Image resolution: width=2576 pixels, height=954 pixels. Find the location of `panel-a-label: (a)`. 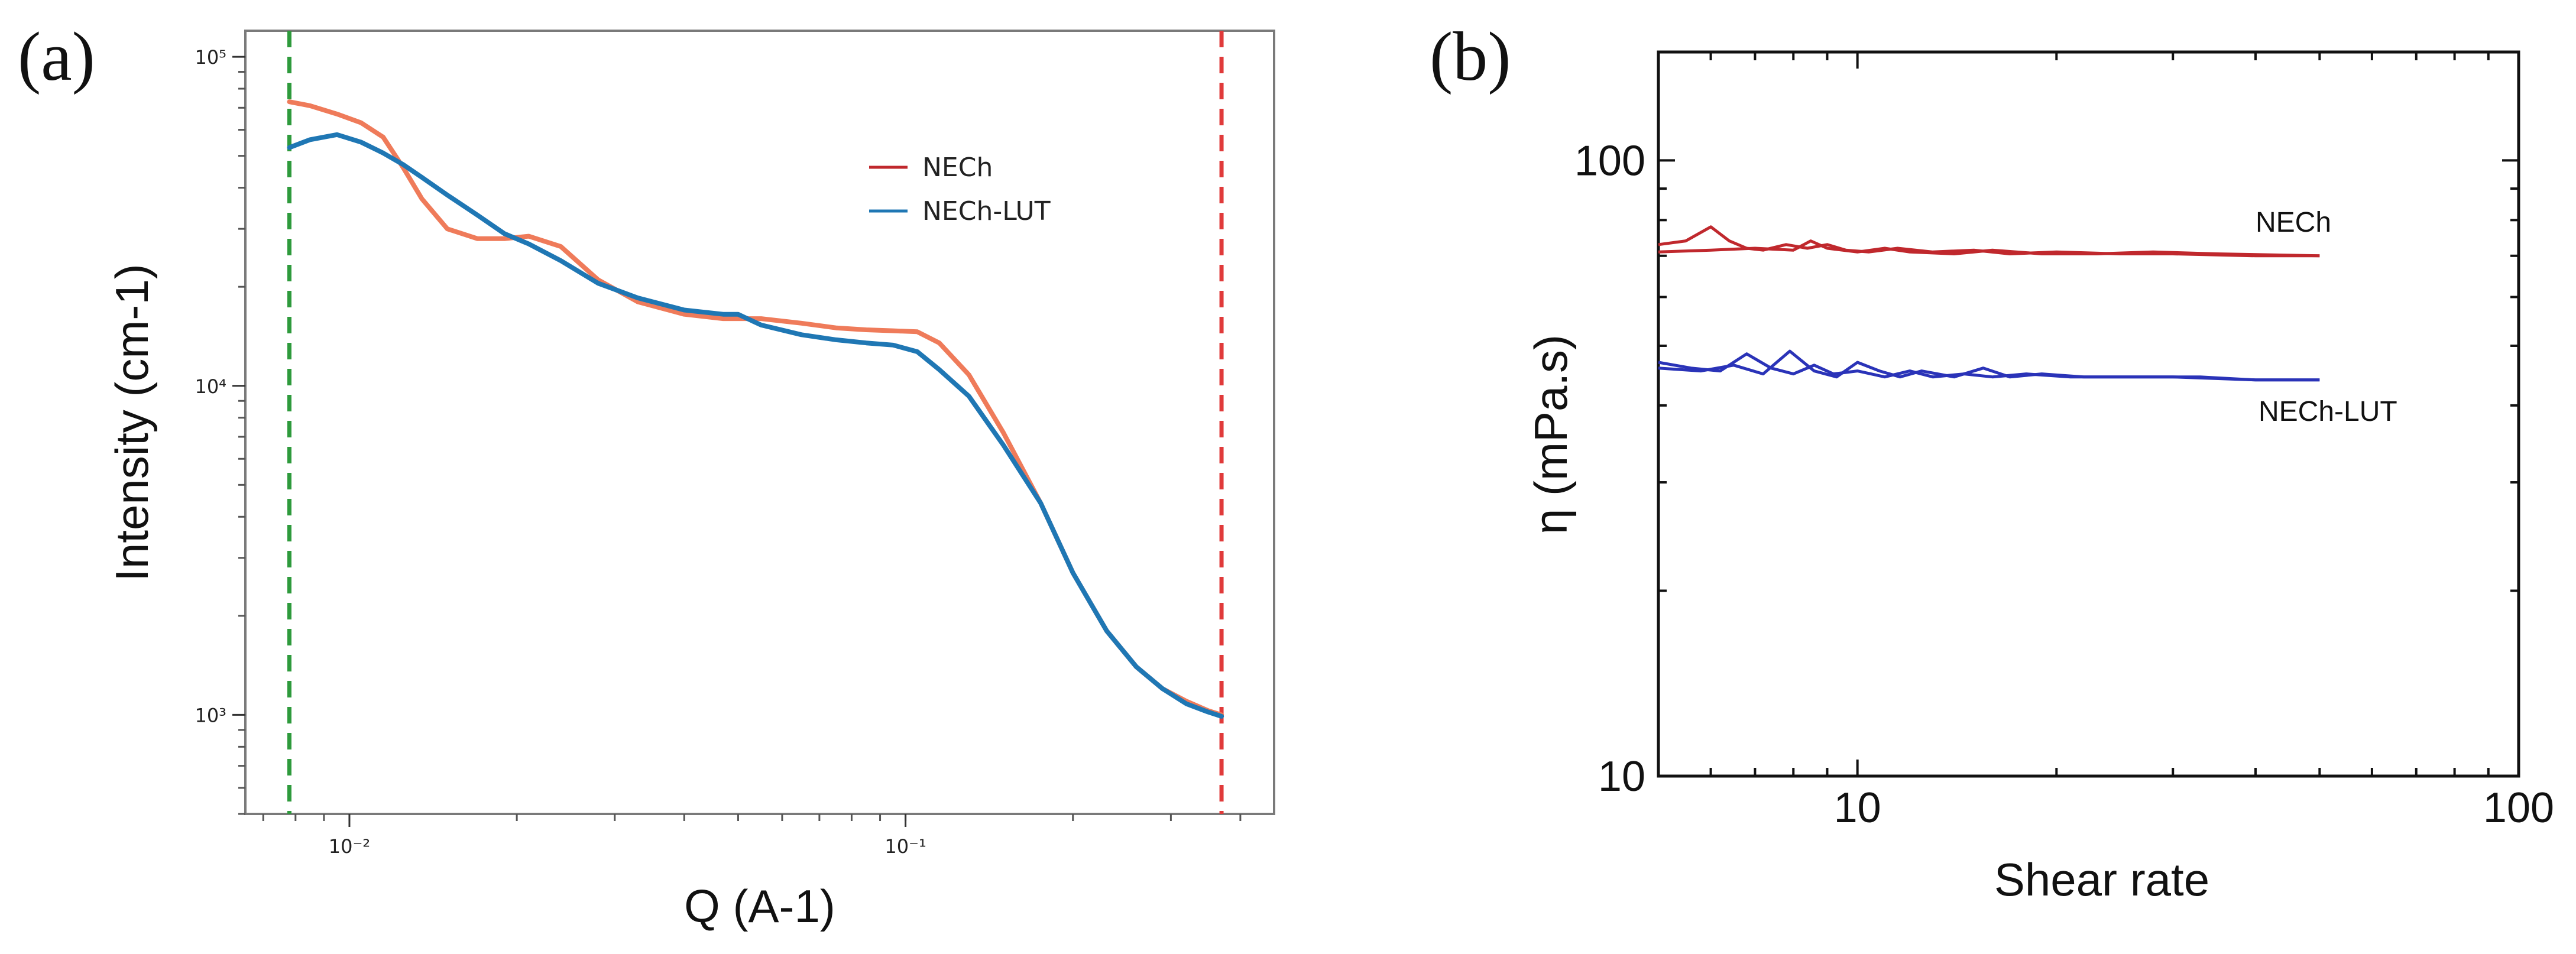

panel-a-label: (a) is located at coordinates (56, 56).